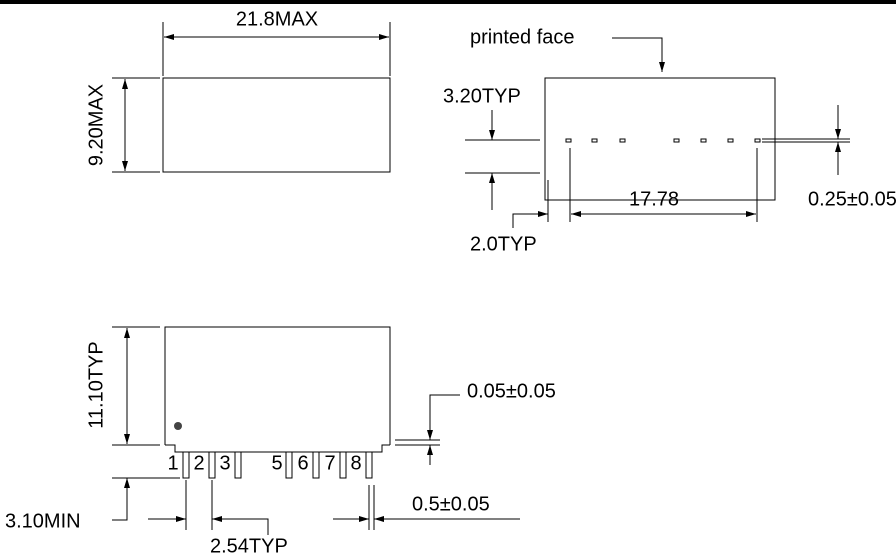 The width and height of the screenshot is (896, 559). Describe the element at coordinates (96, 125) in the screenshot. I see `dim-width: 9.20MAX` at that location.